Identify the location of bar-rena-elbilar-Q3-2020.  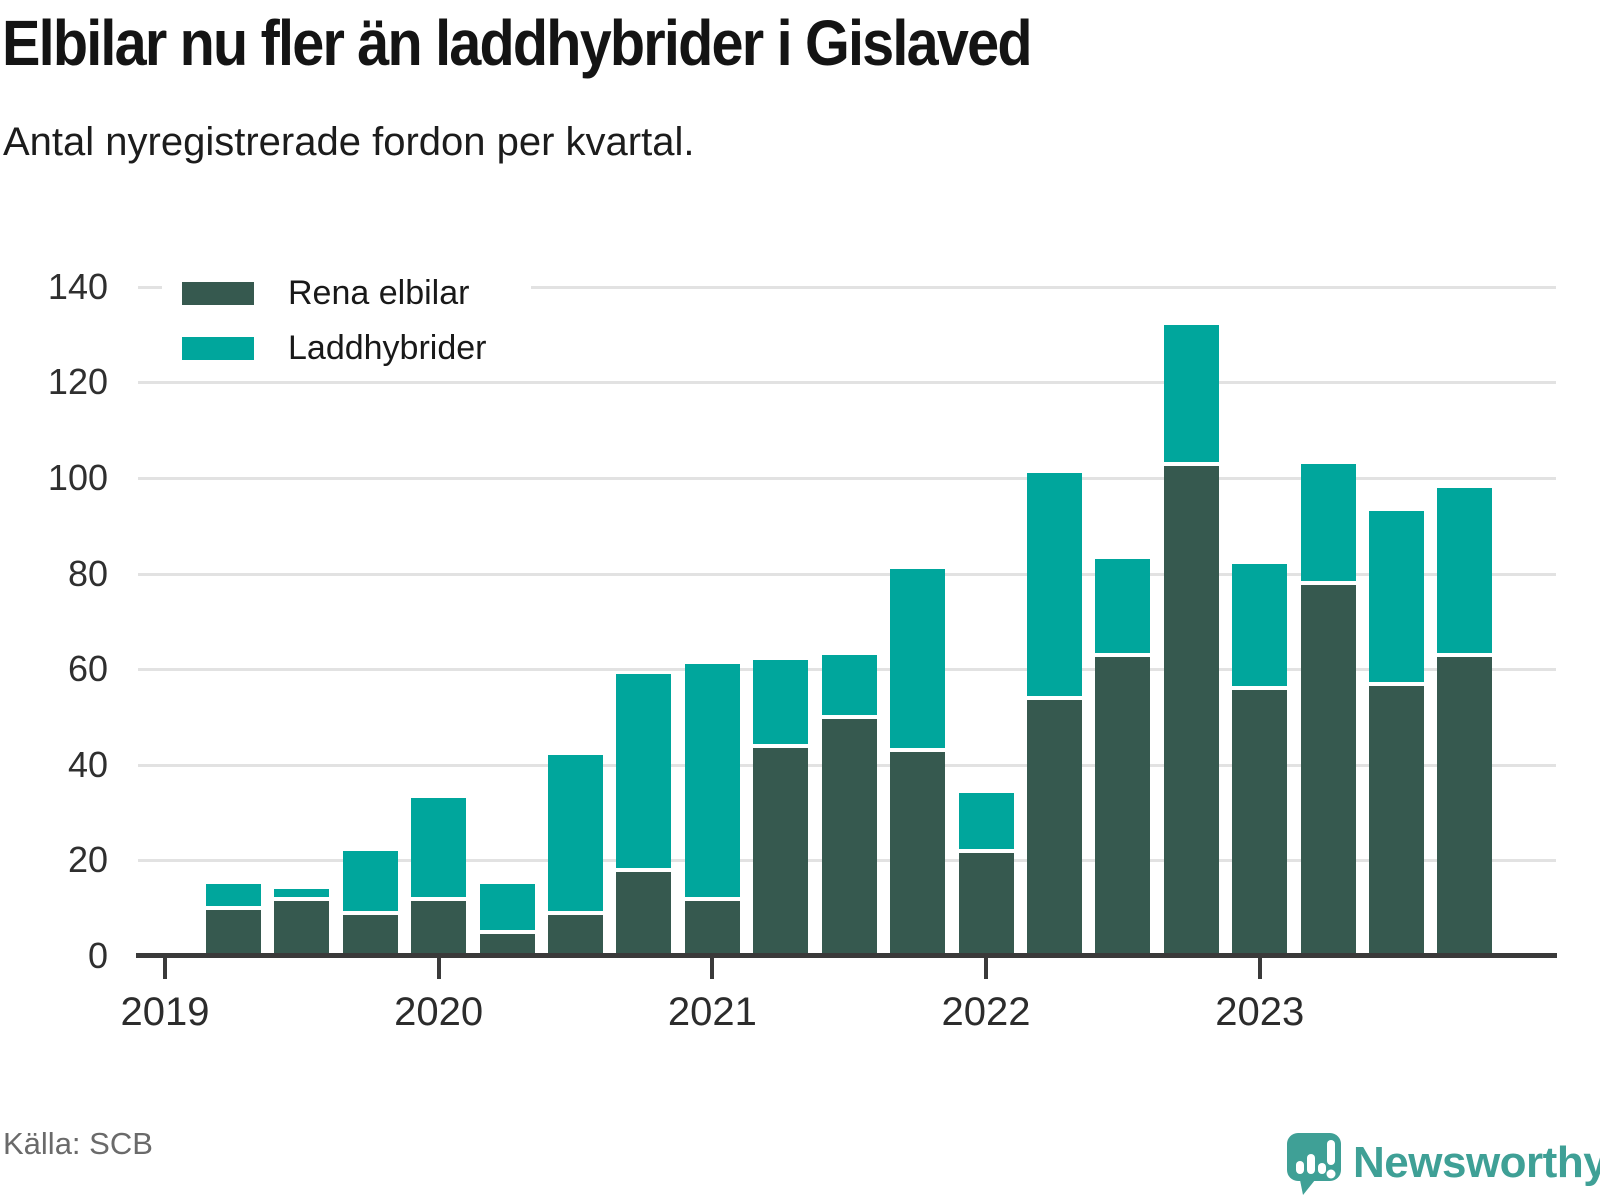
(576, 935).